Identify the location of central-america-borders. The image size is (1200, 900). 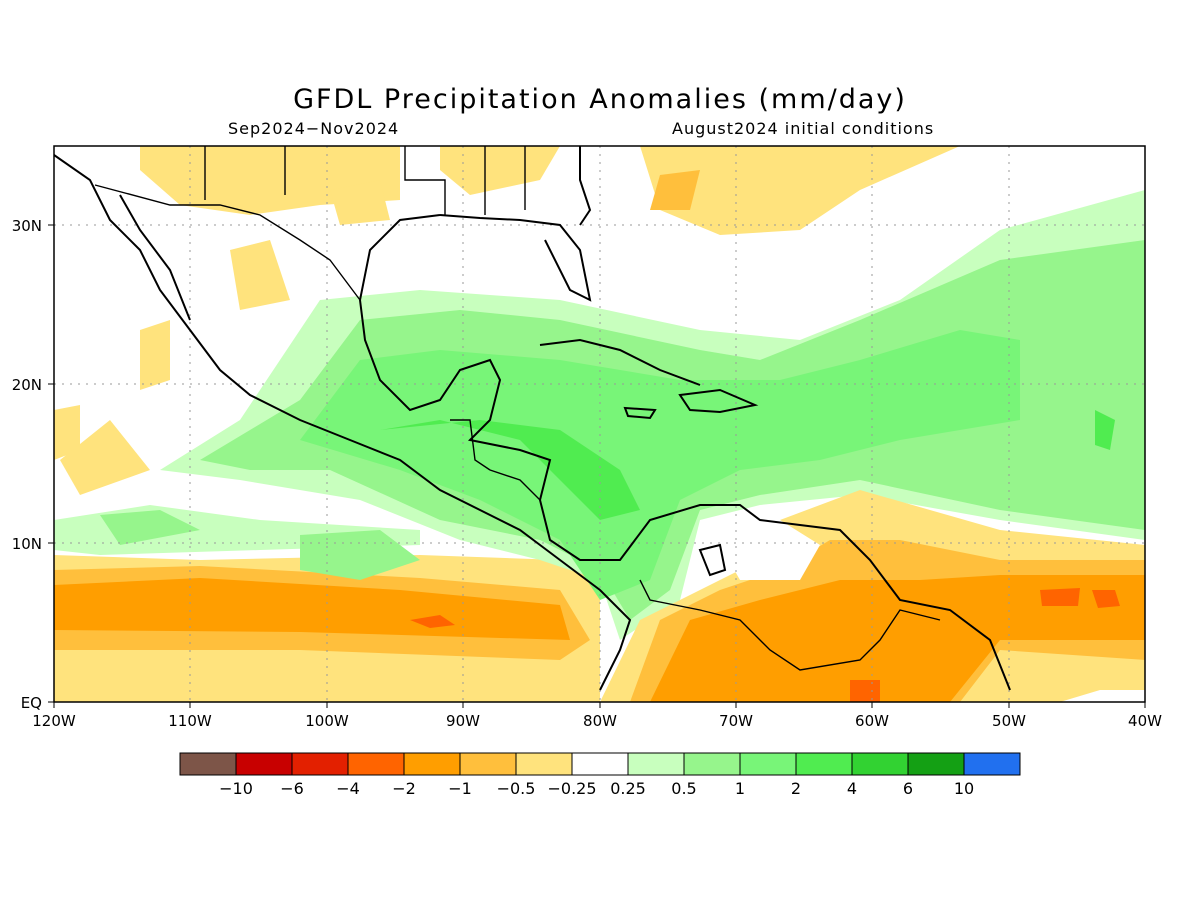
(495, 460).